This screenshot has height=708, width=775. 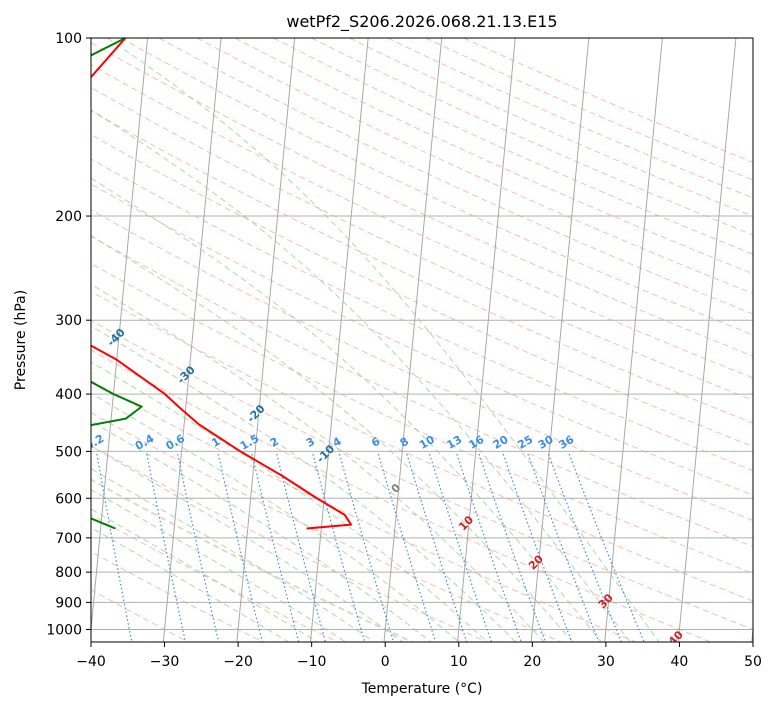 I want to click on y-axis-label: Pressure (hPa), so click(x=21, y=340).